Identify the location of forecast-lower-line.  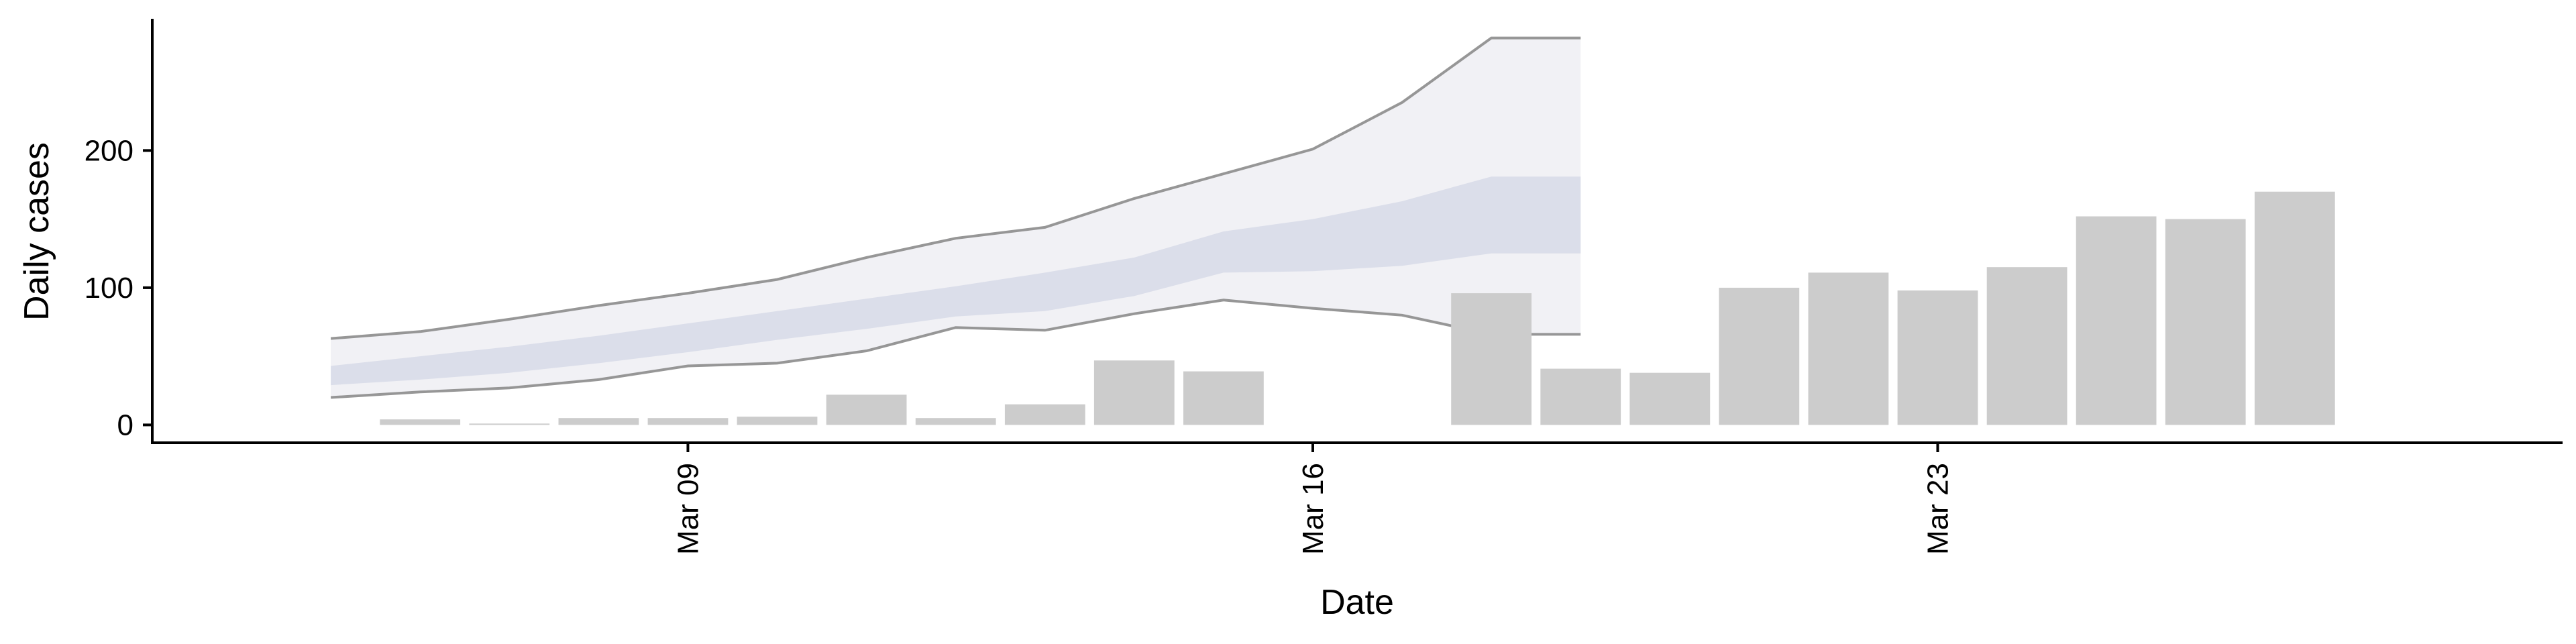
(955, 349).